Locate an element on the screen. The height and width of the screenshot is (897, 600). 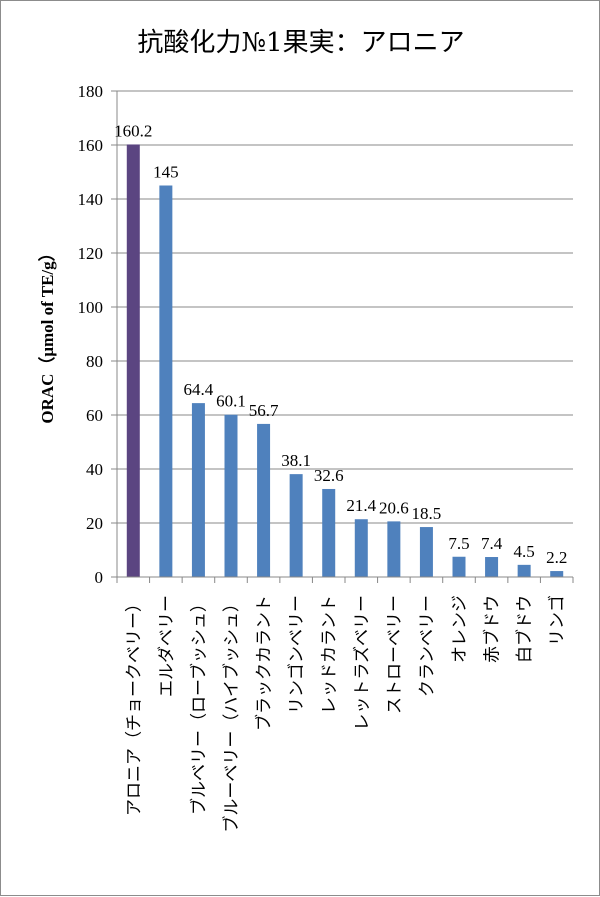
category-label: ブルーベリー（ハイブッシュ） is located at coordinates (231, 714).